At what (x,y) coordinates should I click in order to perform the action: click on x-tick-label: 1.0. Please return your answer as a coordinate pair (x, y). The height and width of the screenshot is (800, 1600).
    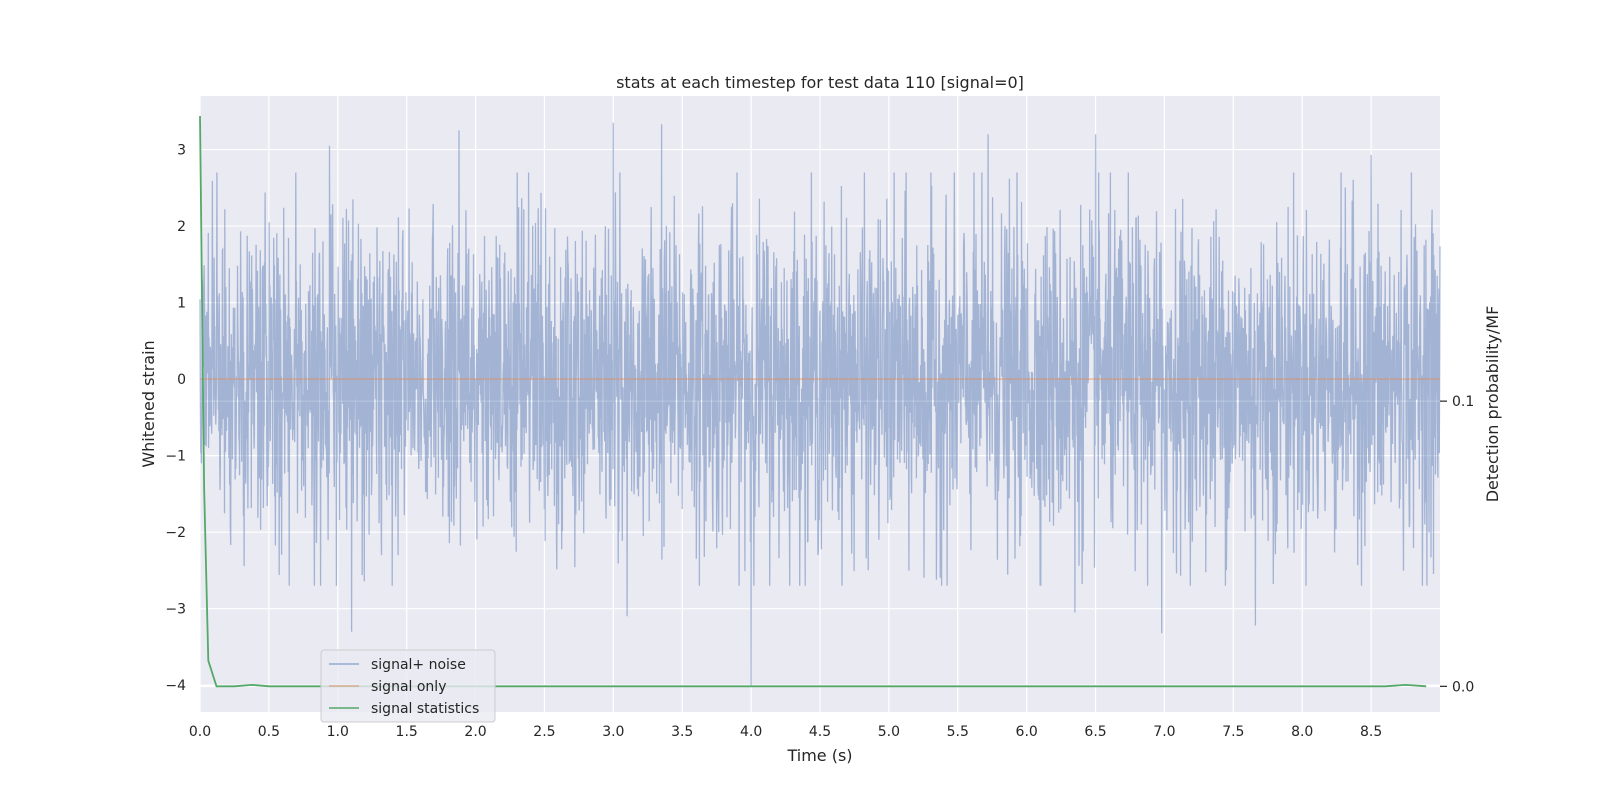
    Looking at the image, I should click on (338, 732).